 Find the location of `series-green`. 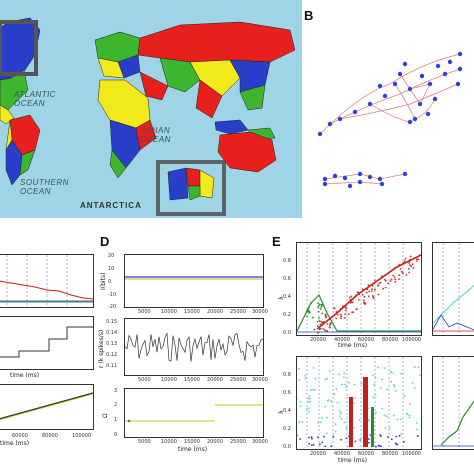

series-green is located at coordinates (457, 423).